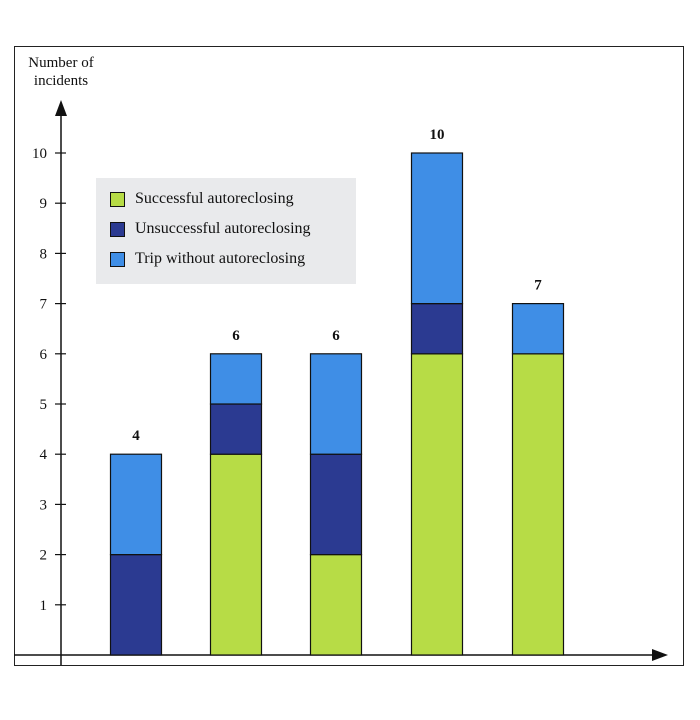 The image size is (700, 720). I want to click on y-tick-label-10: 10, so click(39, 154).